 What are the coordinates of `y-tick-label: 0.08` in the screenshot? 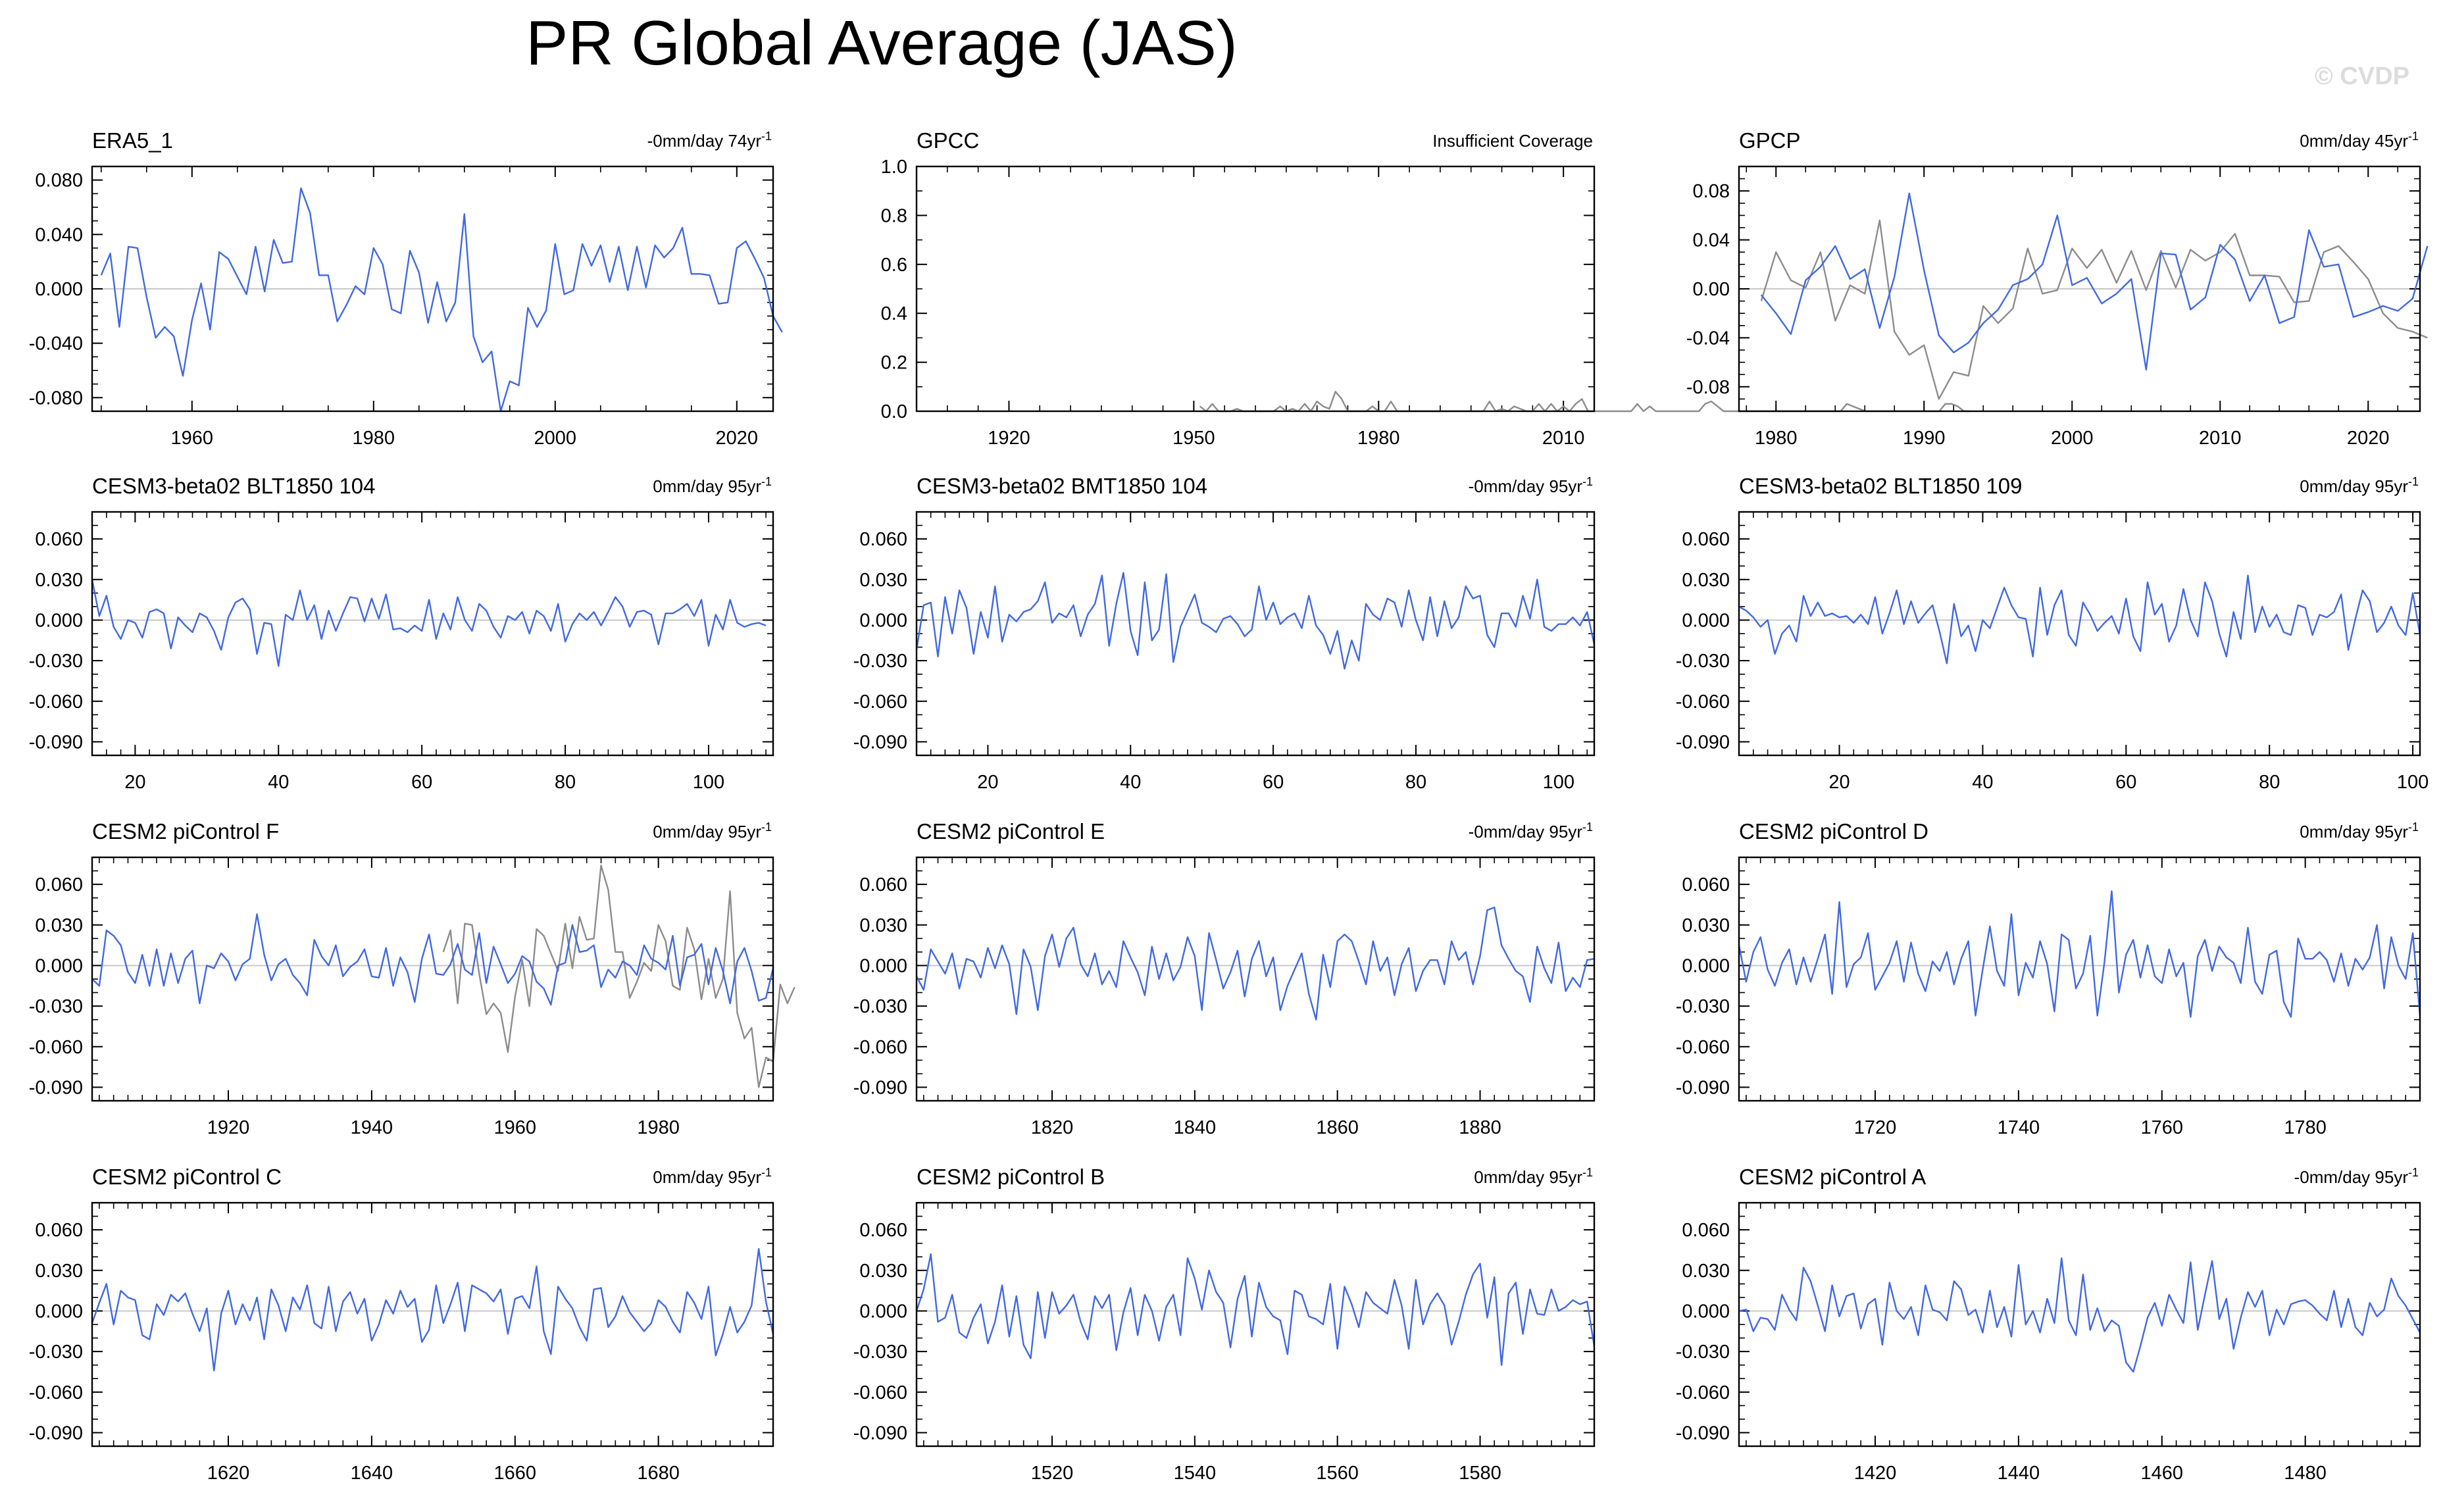 It's located at (1711, 191).